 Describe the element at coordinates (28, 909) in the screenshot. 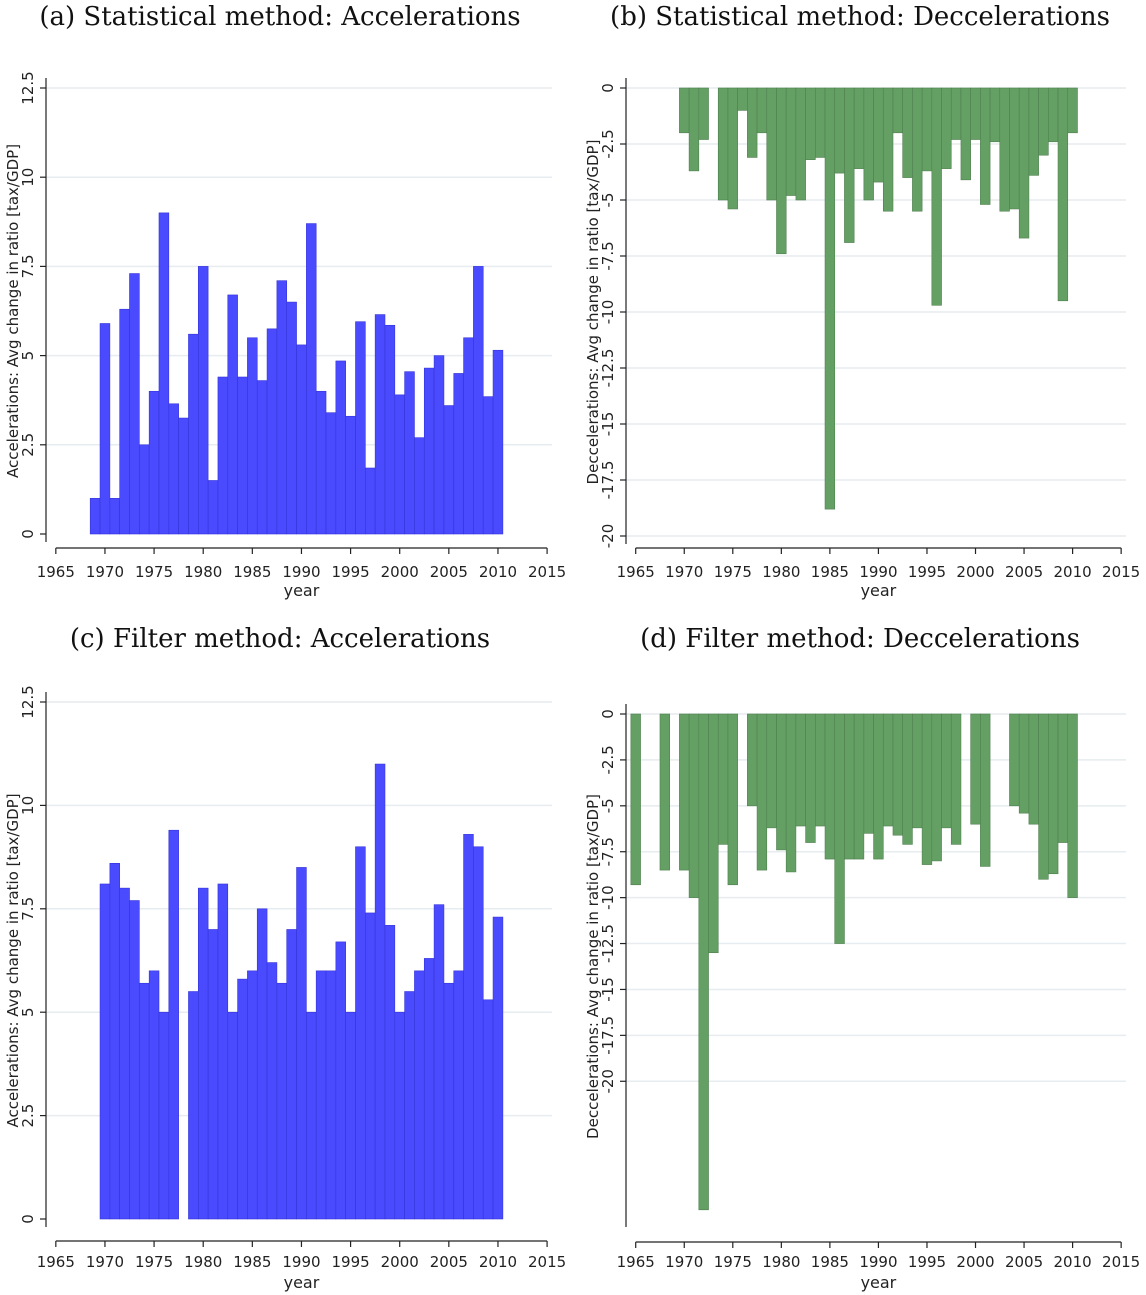

I see `y-tick-label: 7.5` at that location.